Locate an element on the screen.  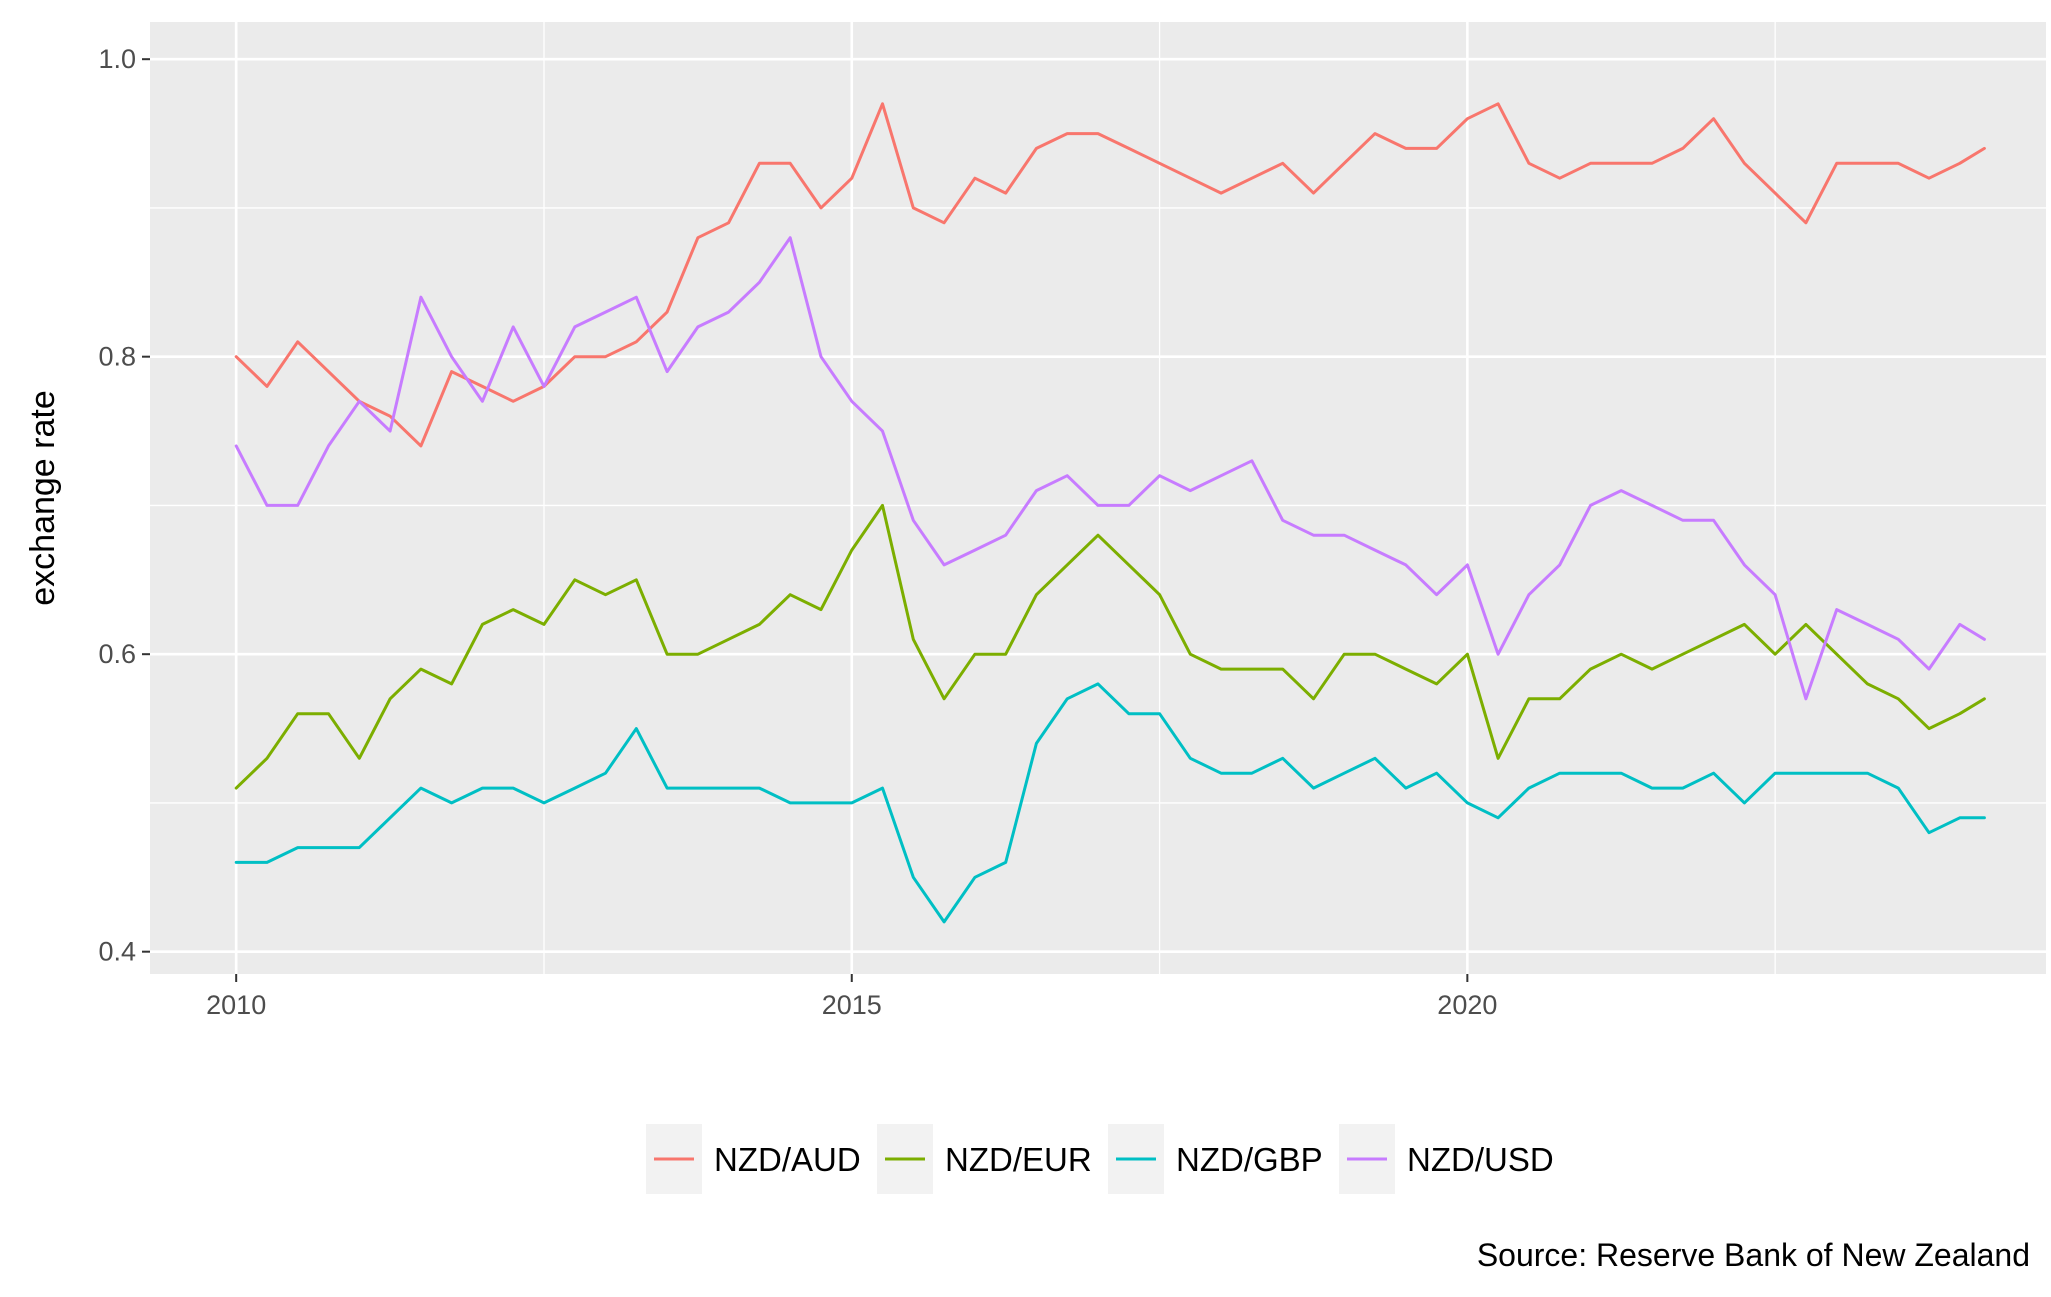
legend-label: NZD/AUD is located at coordinates (787, 1159).